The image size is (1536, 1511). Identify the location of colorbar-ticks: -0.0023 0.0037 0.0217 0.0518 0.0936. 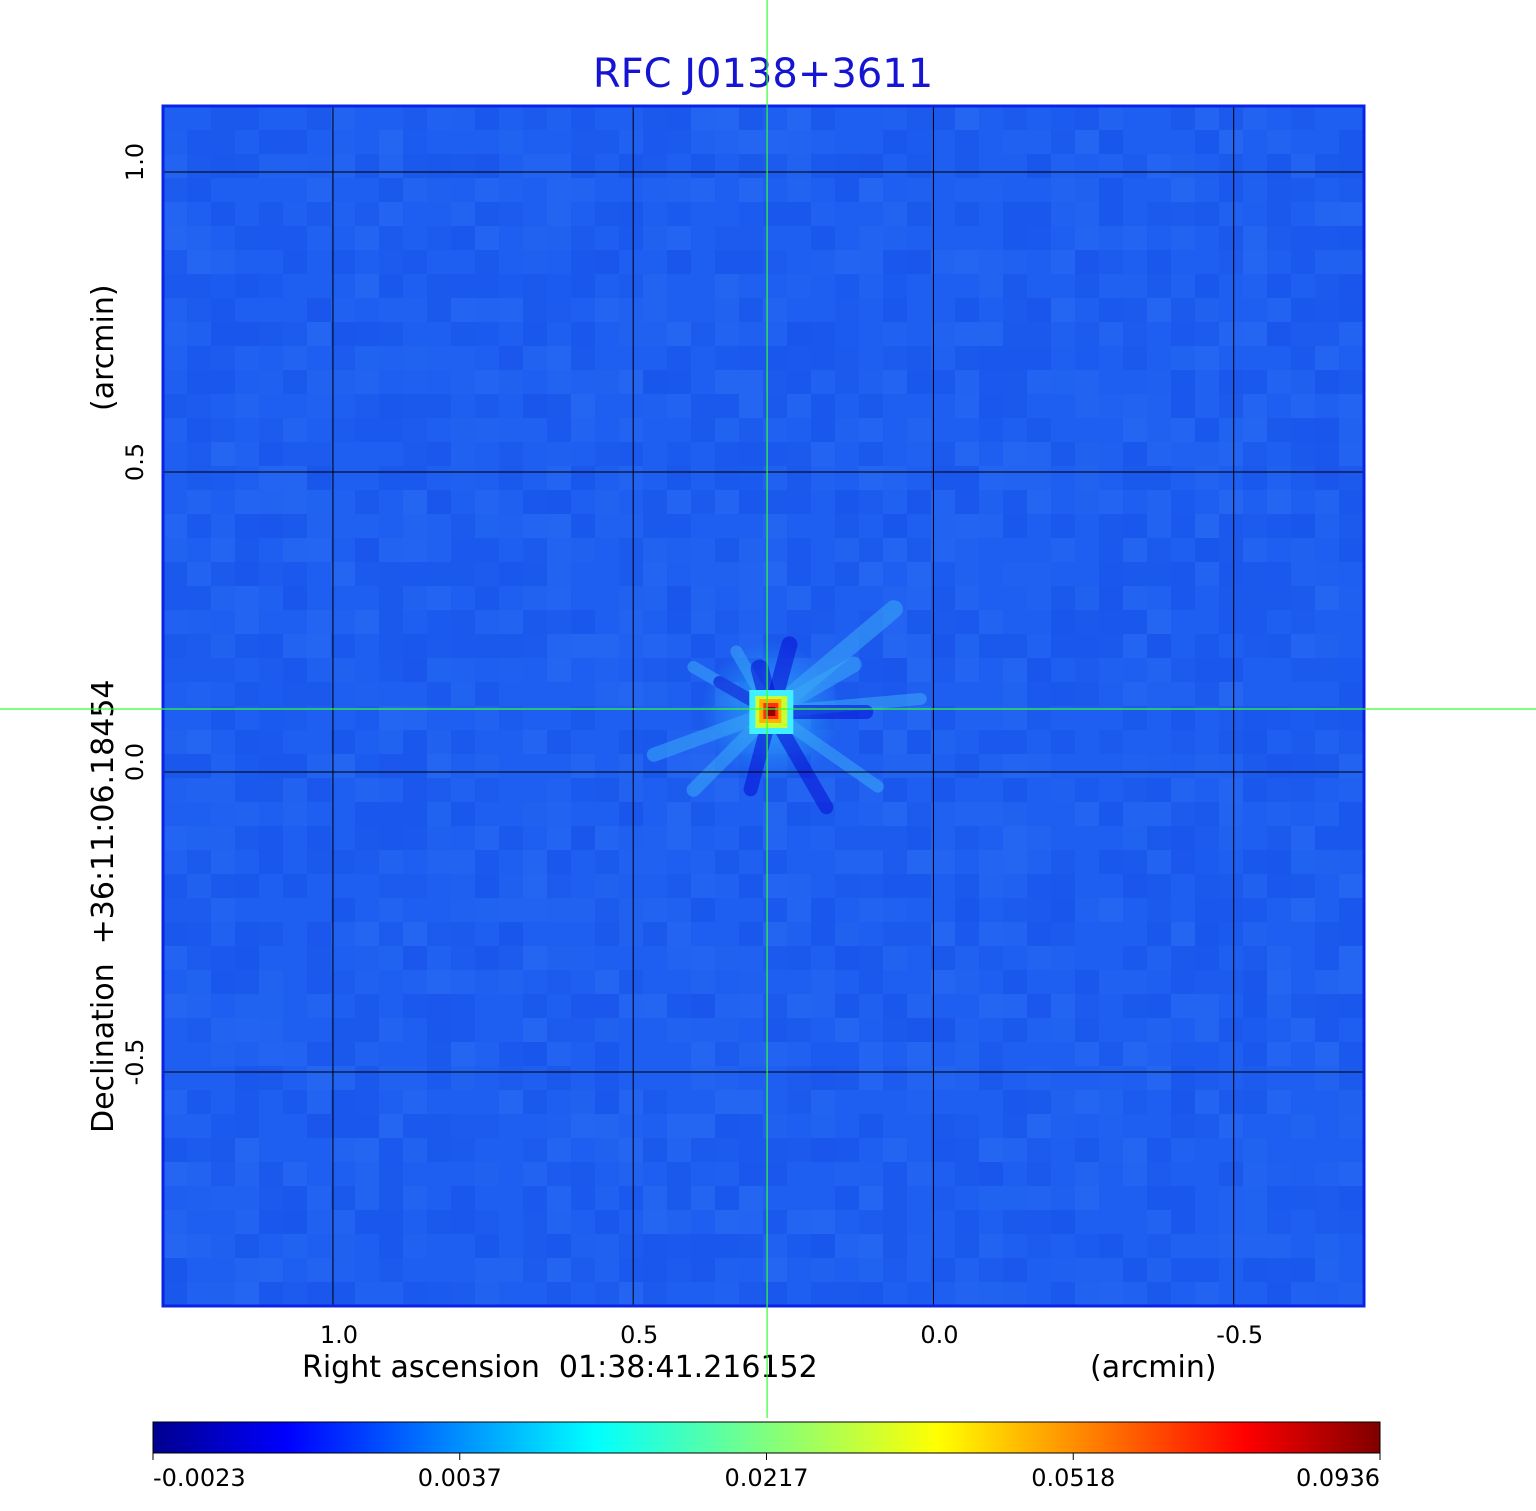
(766, 1472).